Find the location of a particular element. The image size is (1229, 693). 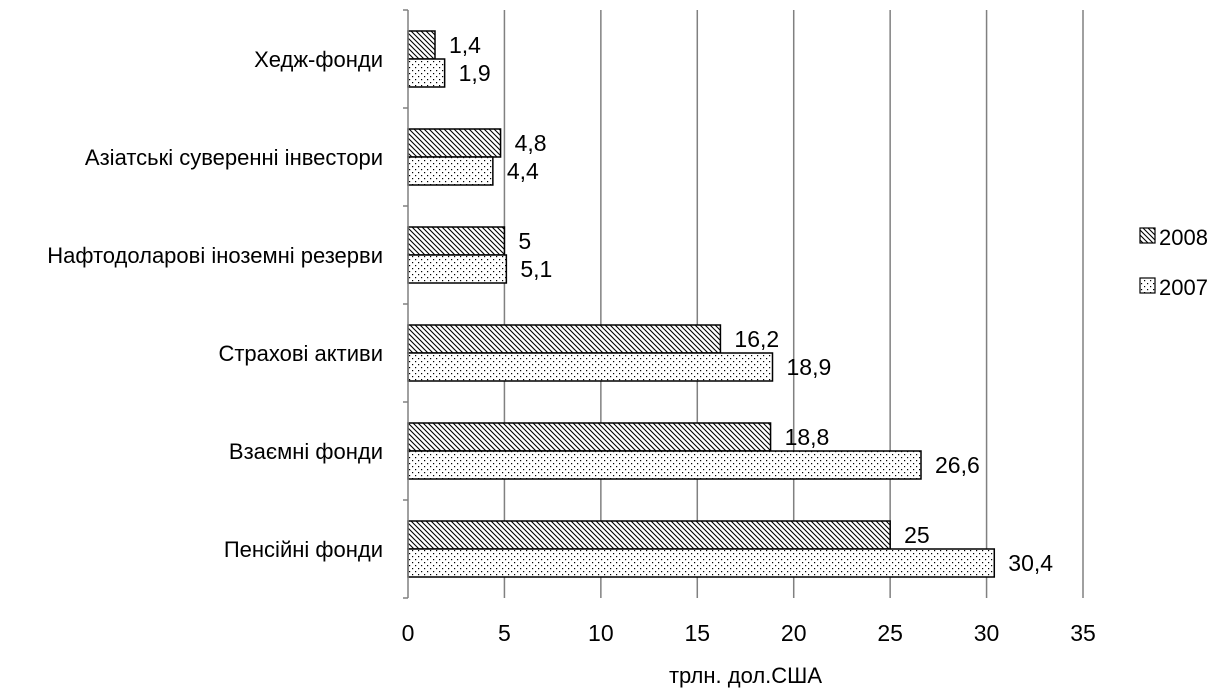

category-label: Нафтодоларові іноземні резерви is located at coordinates (215, 255).